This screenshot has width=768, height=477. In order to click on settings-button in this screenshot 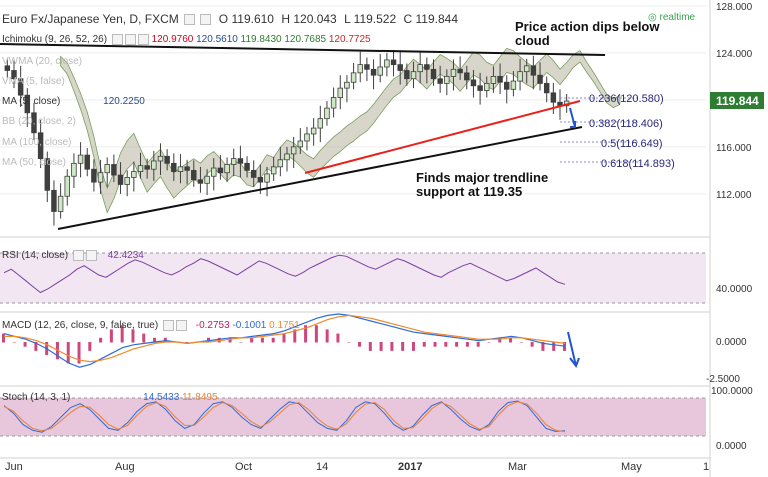, I will do `click(190, 20)`.